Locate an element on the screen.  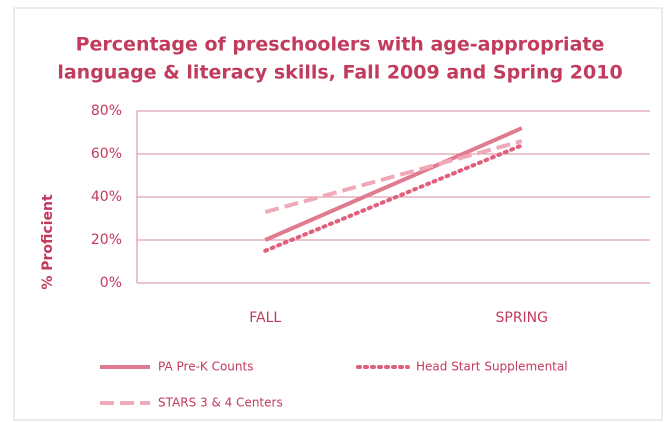
y-tick-label: 40% is located at coordinates (106, 197).